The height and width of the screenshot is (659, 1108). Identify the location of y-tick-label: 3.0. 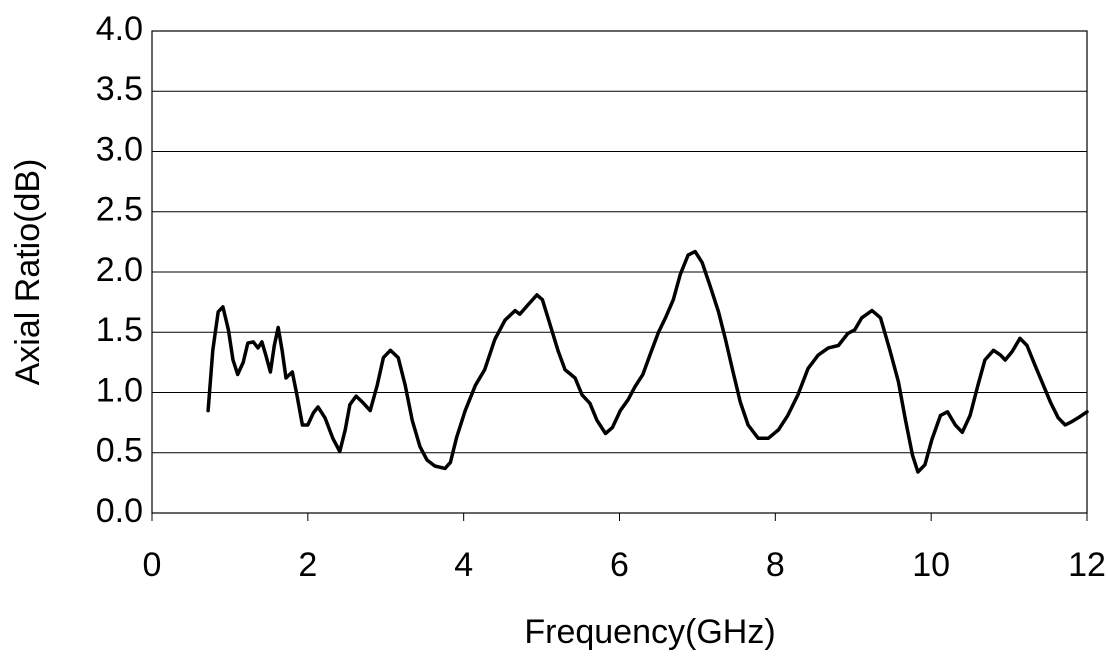
(119, 149).